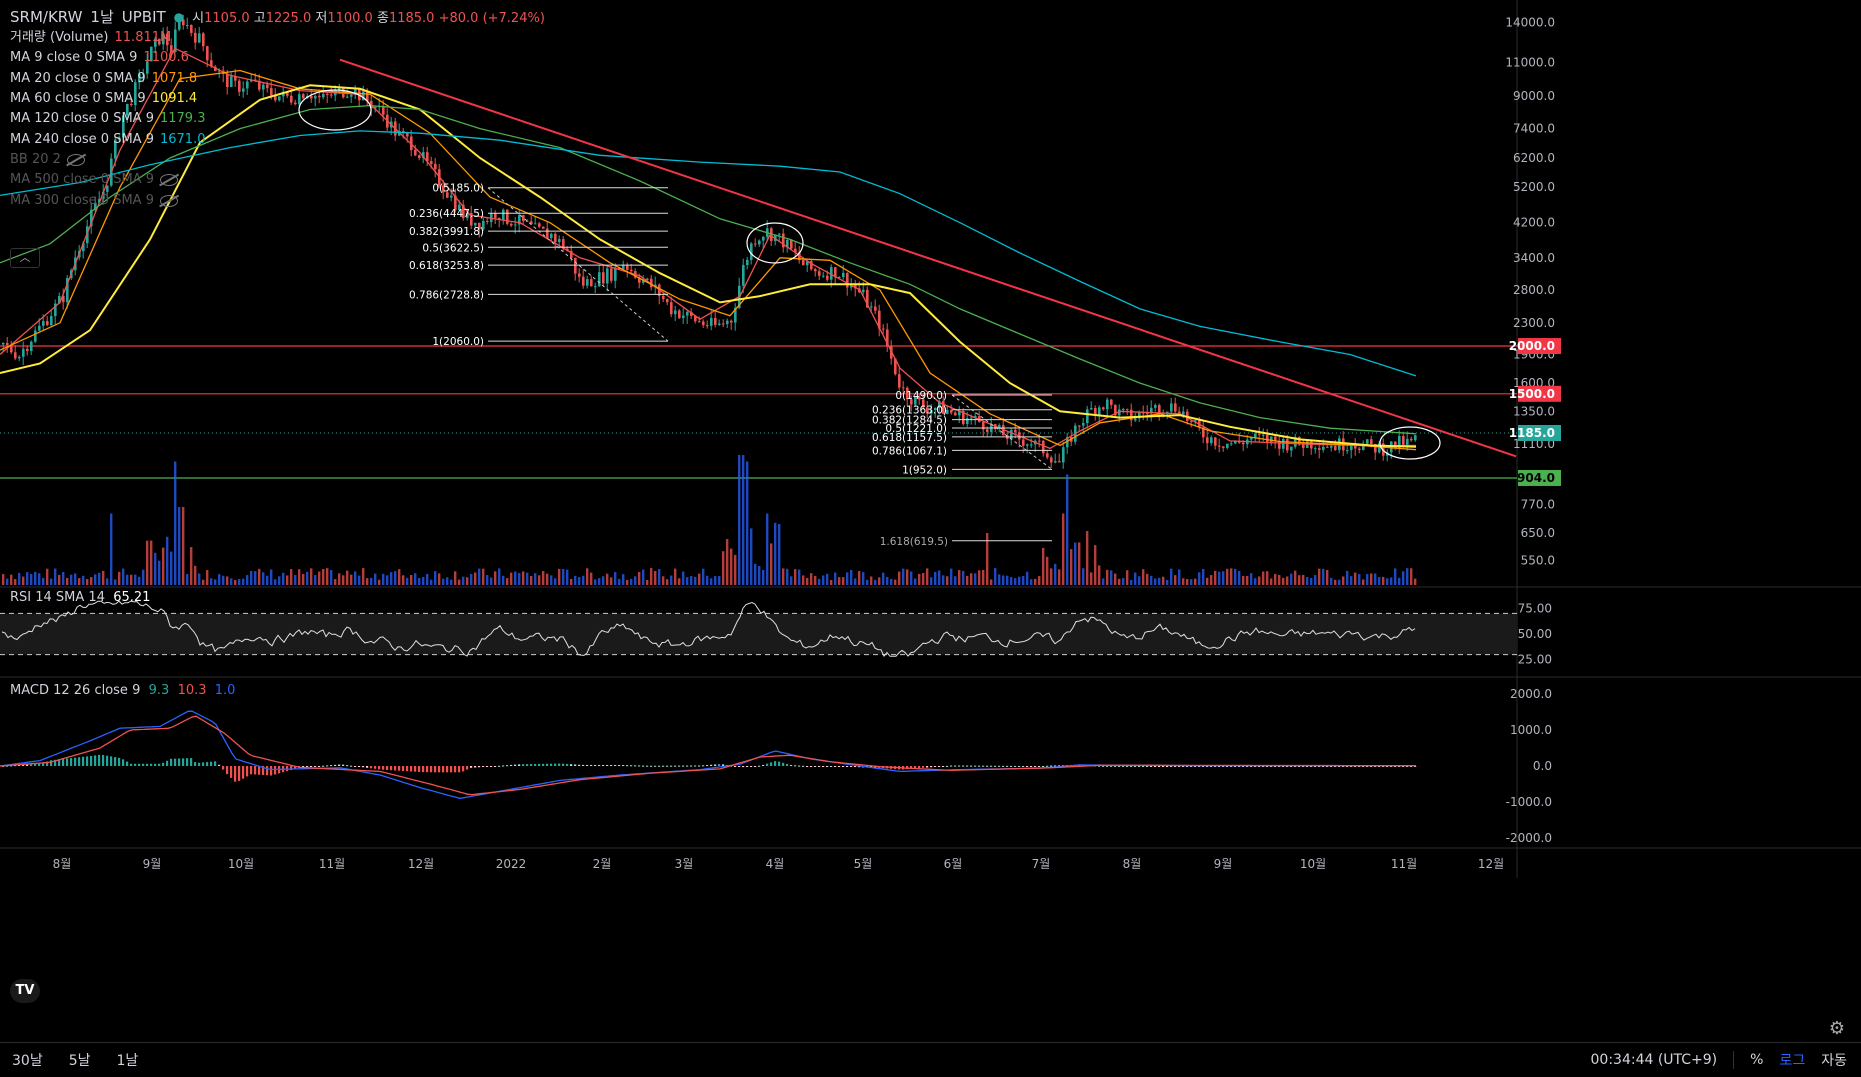  What do you see at coordinates (107, 160) in the screenshot?
I see `indicator-row: BB 20 2` at bounding box center [107, 160].